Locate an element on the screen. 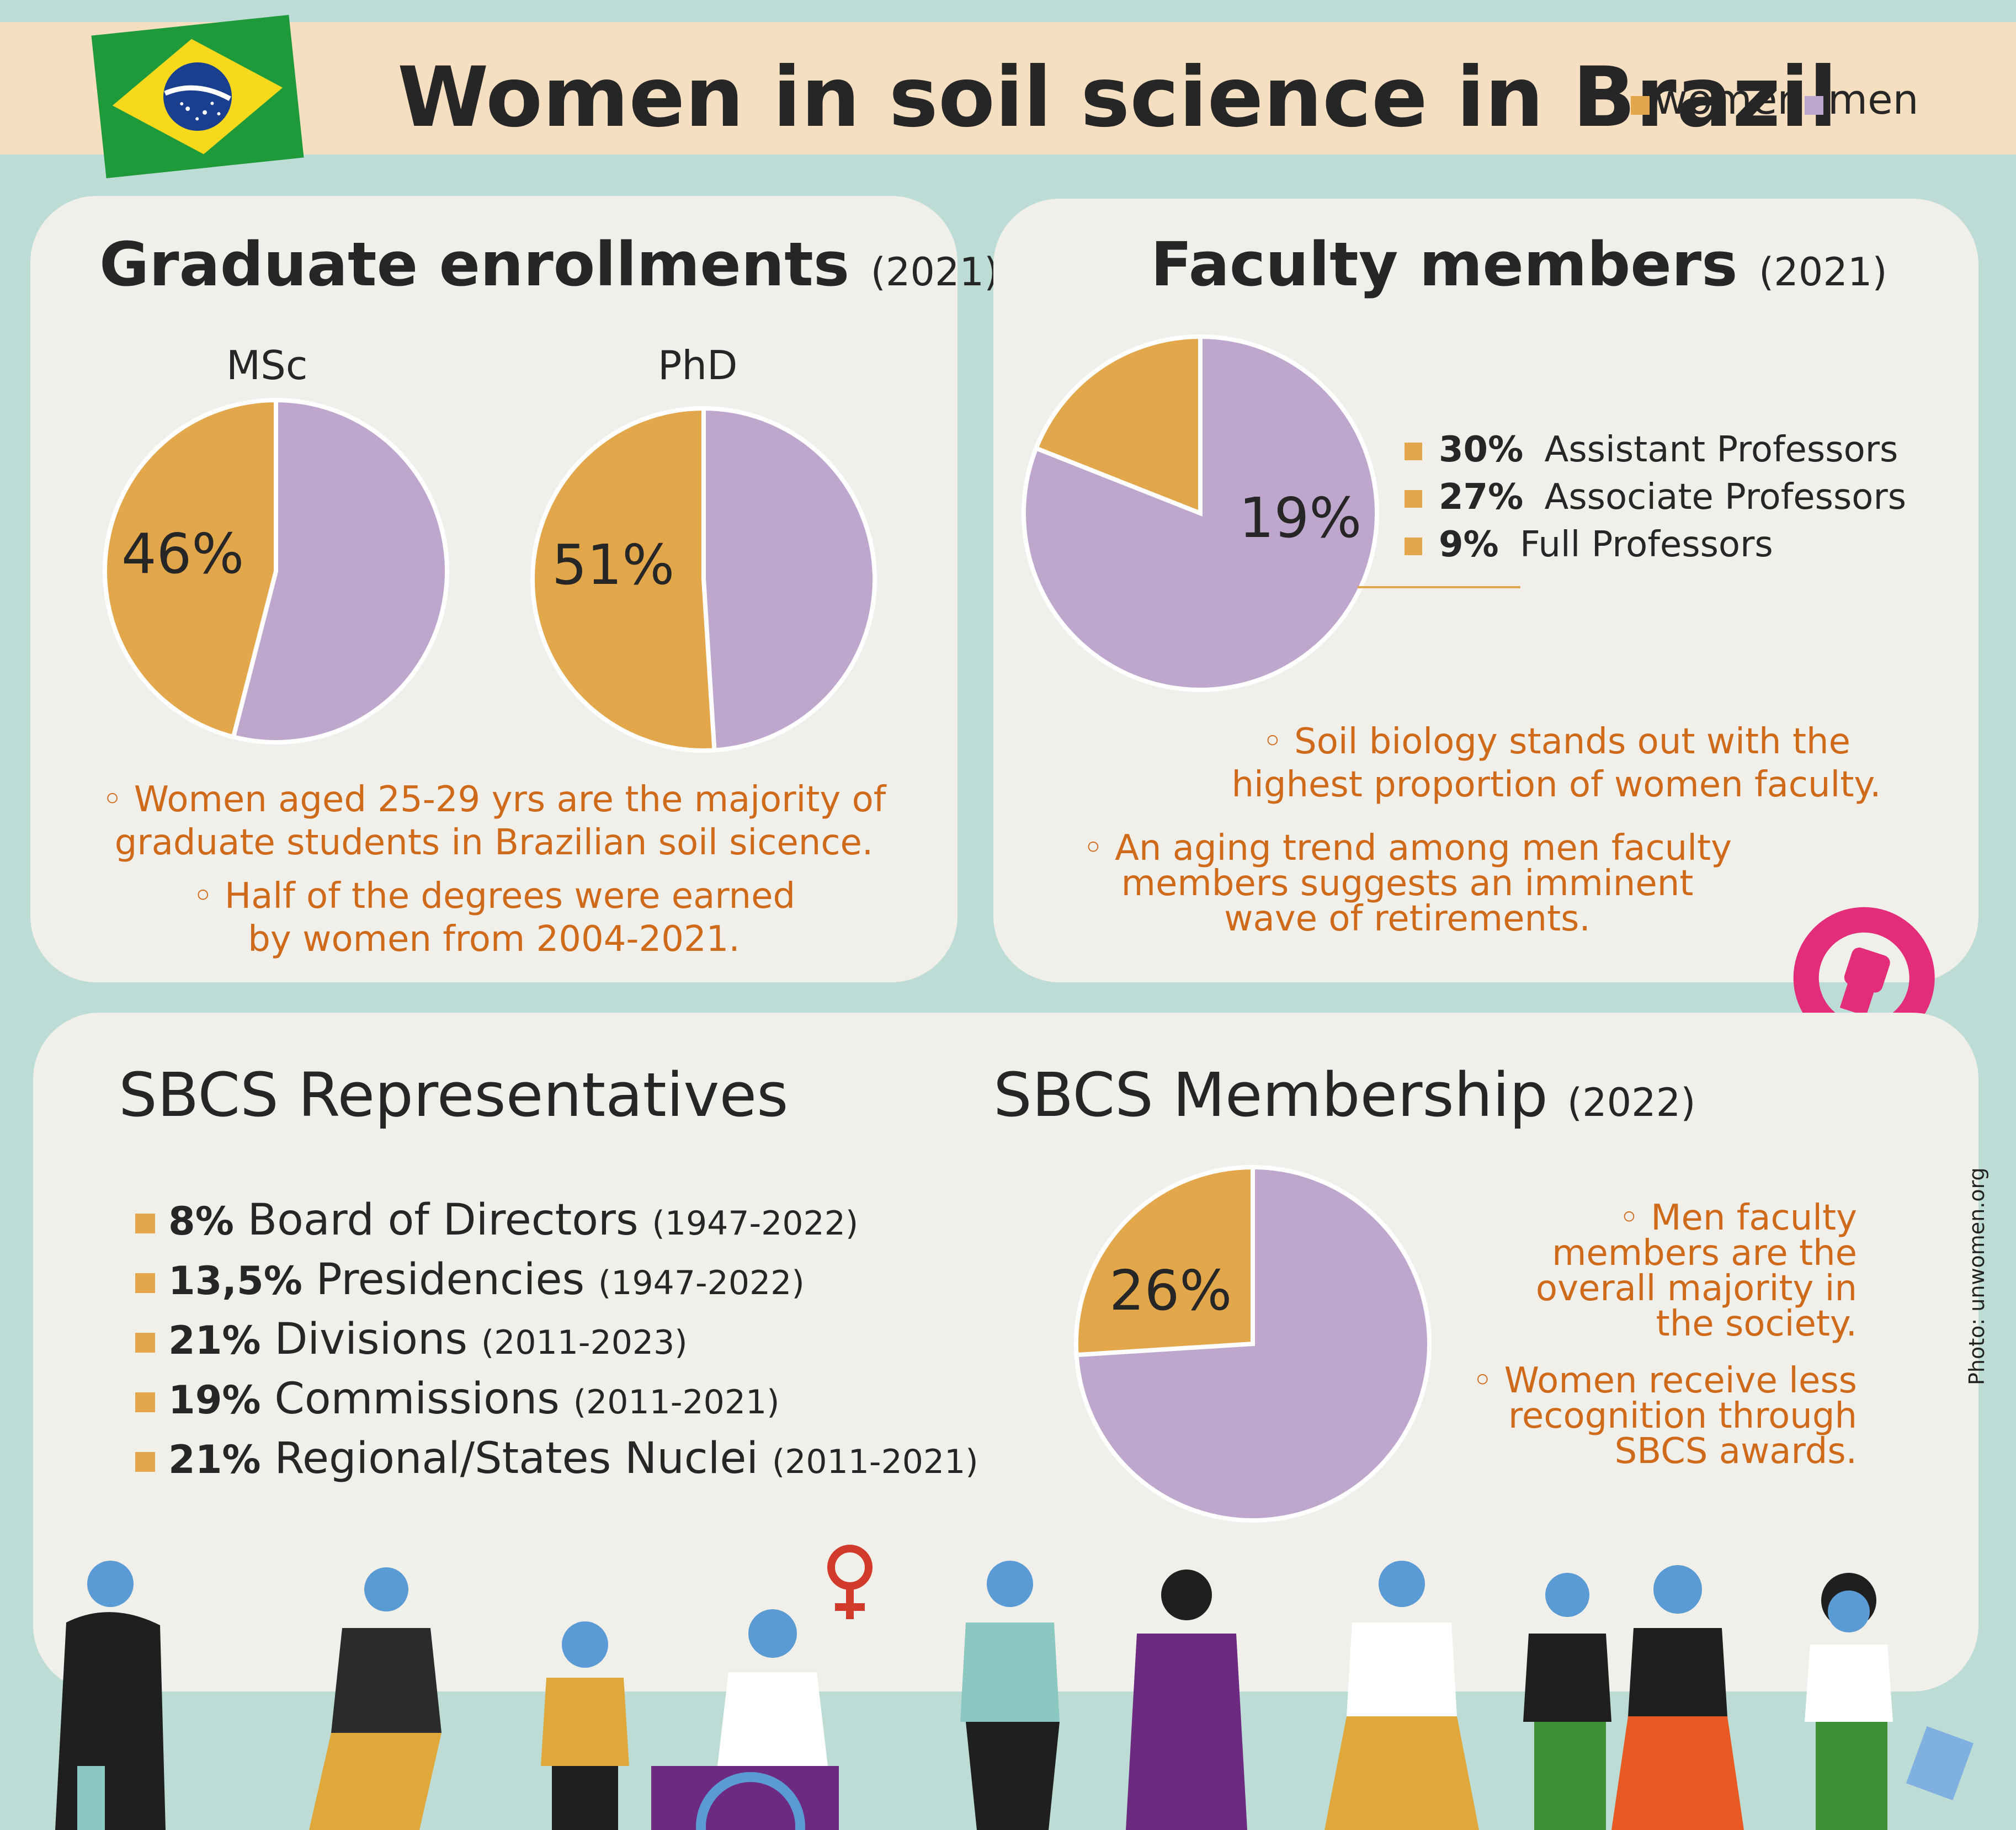  men-swatch is located at coordinates (1814, 105).